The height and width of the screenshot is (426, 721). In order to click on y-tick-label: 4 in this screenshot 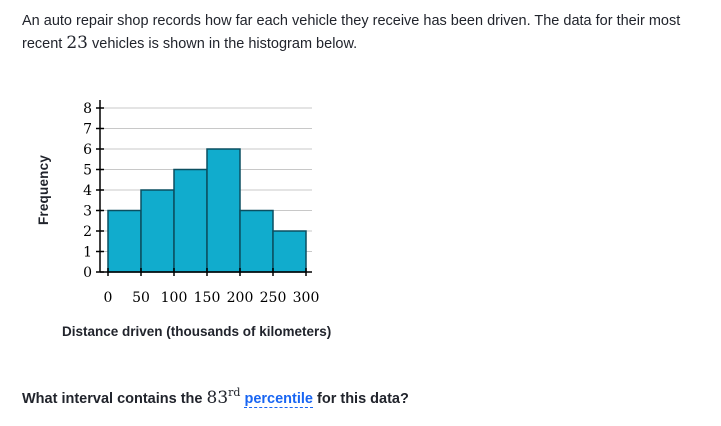, I will do `click(87, 191)`.